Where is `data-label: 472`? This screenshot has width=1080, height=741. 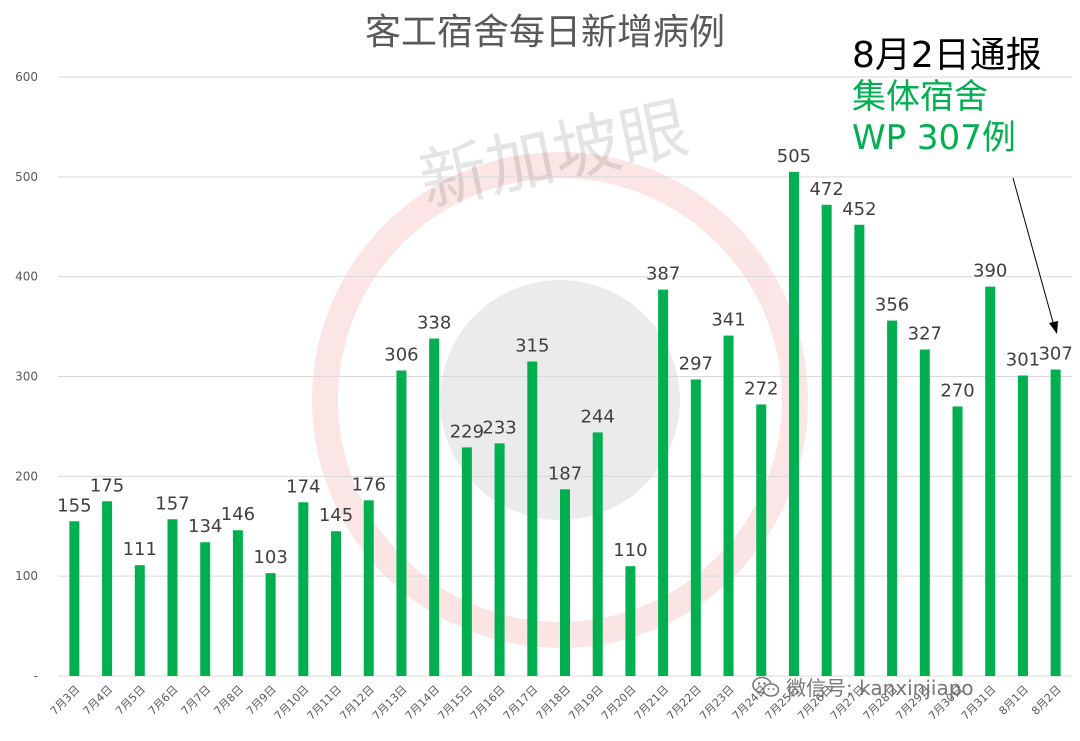 data-label: 472 is located at coordinates (826, 189).